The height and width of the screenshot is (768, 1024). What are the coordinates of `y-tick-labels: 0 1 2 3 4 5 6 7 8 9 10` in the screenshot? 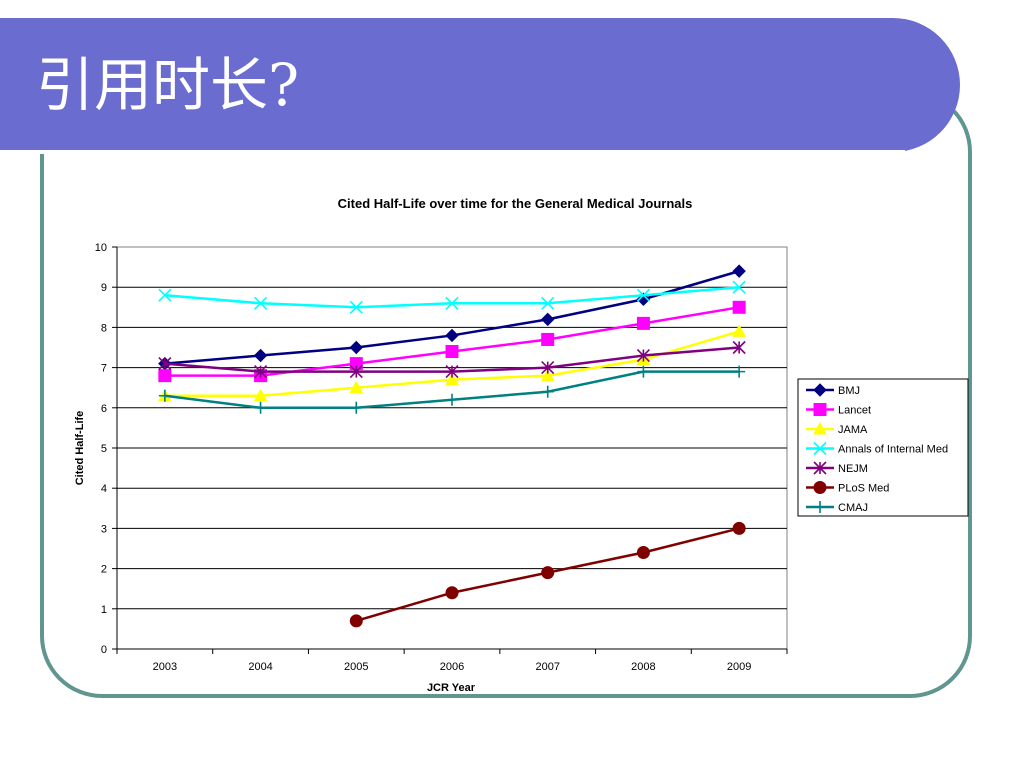 It's located at (101, 449).